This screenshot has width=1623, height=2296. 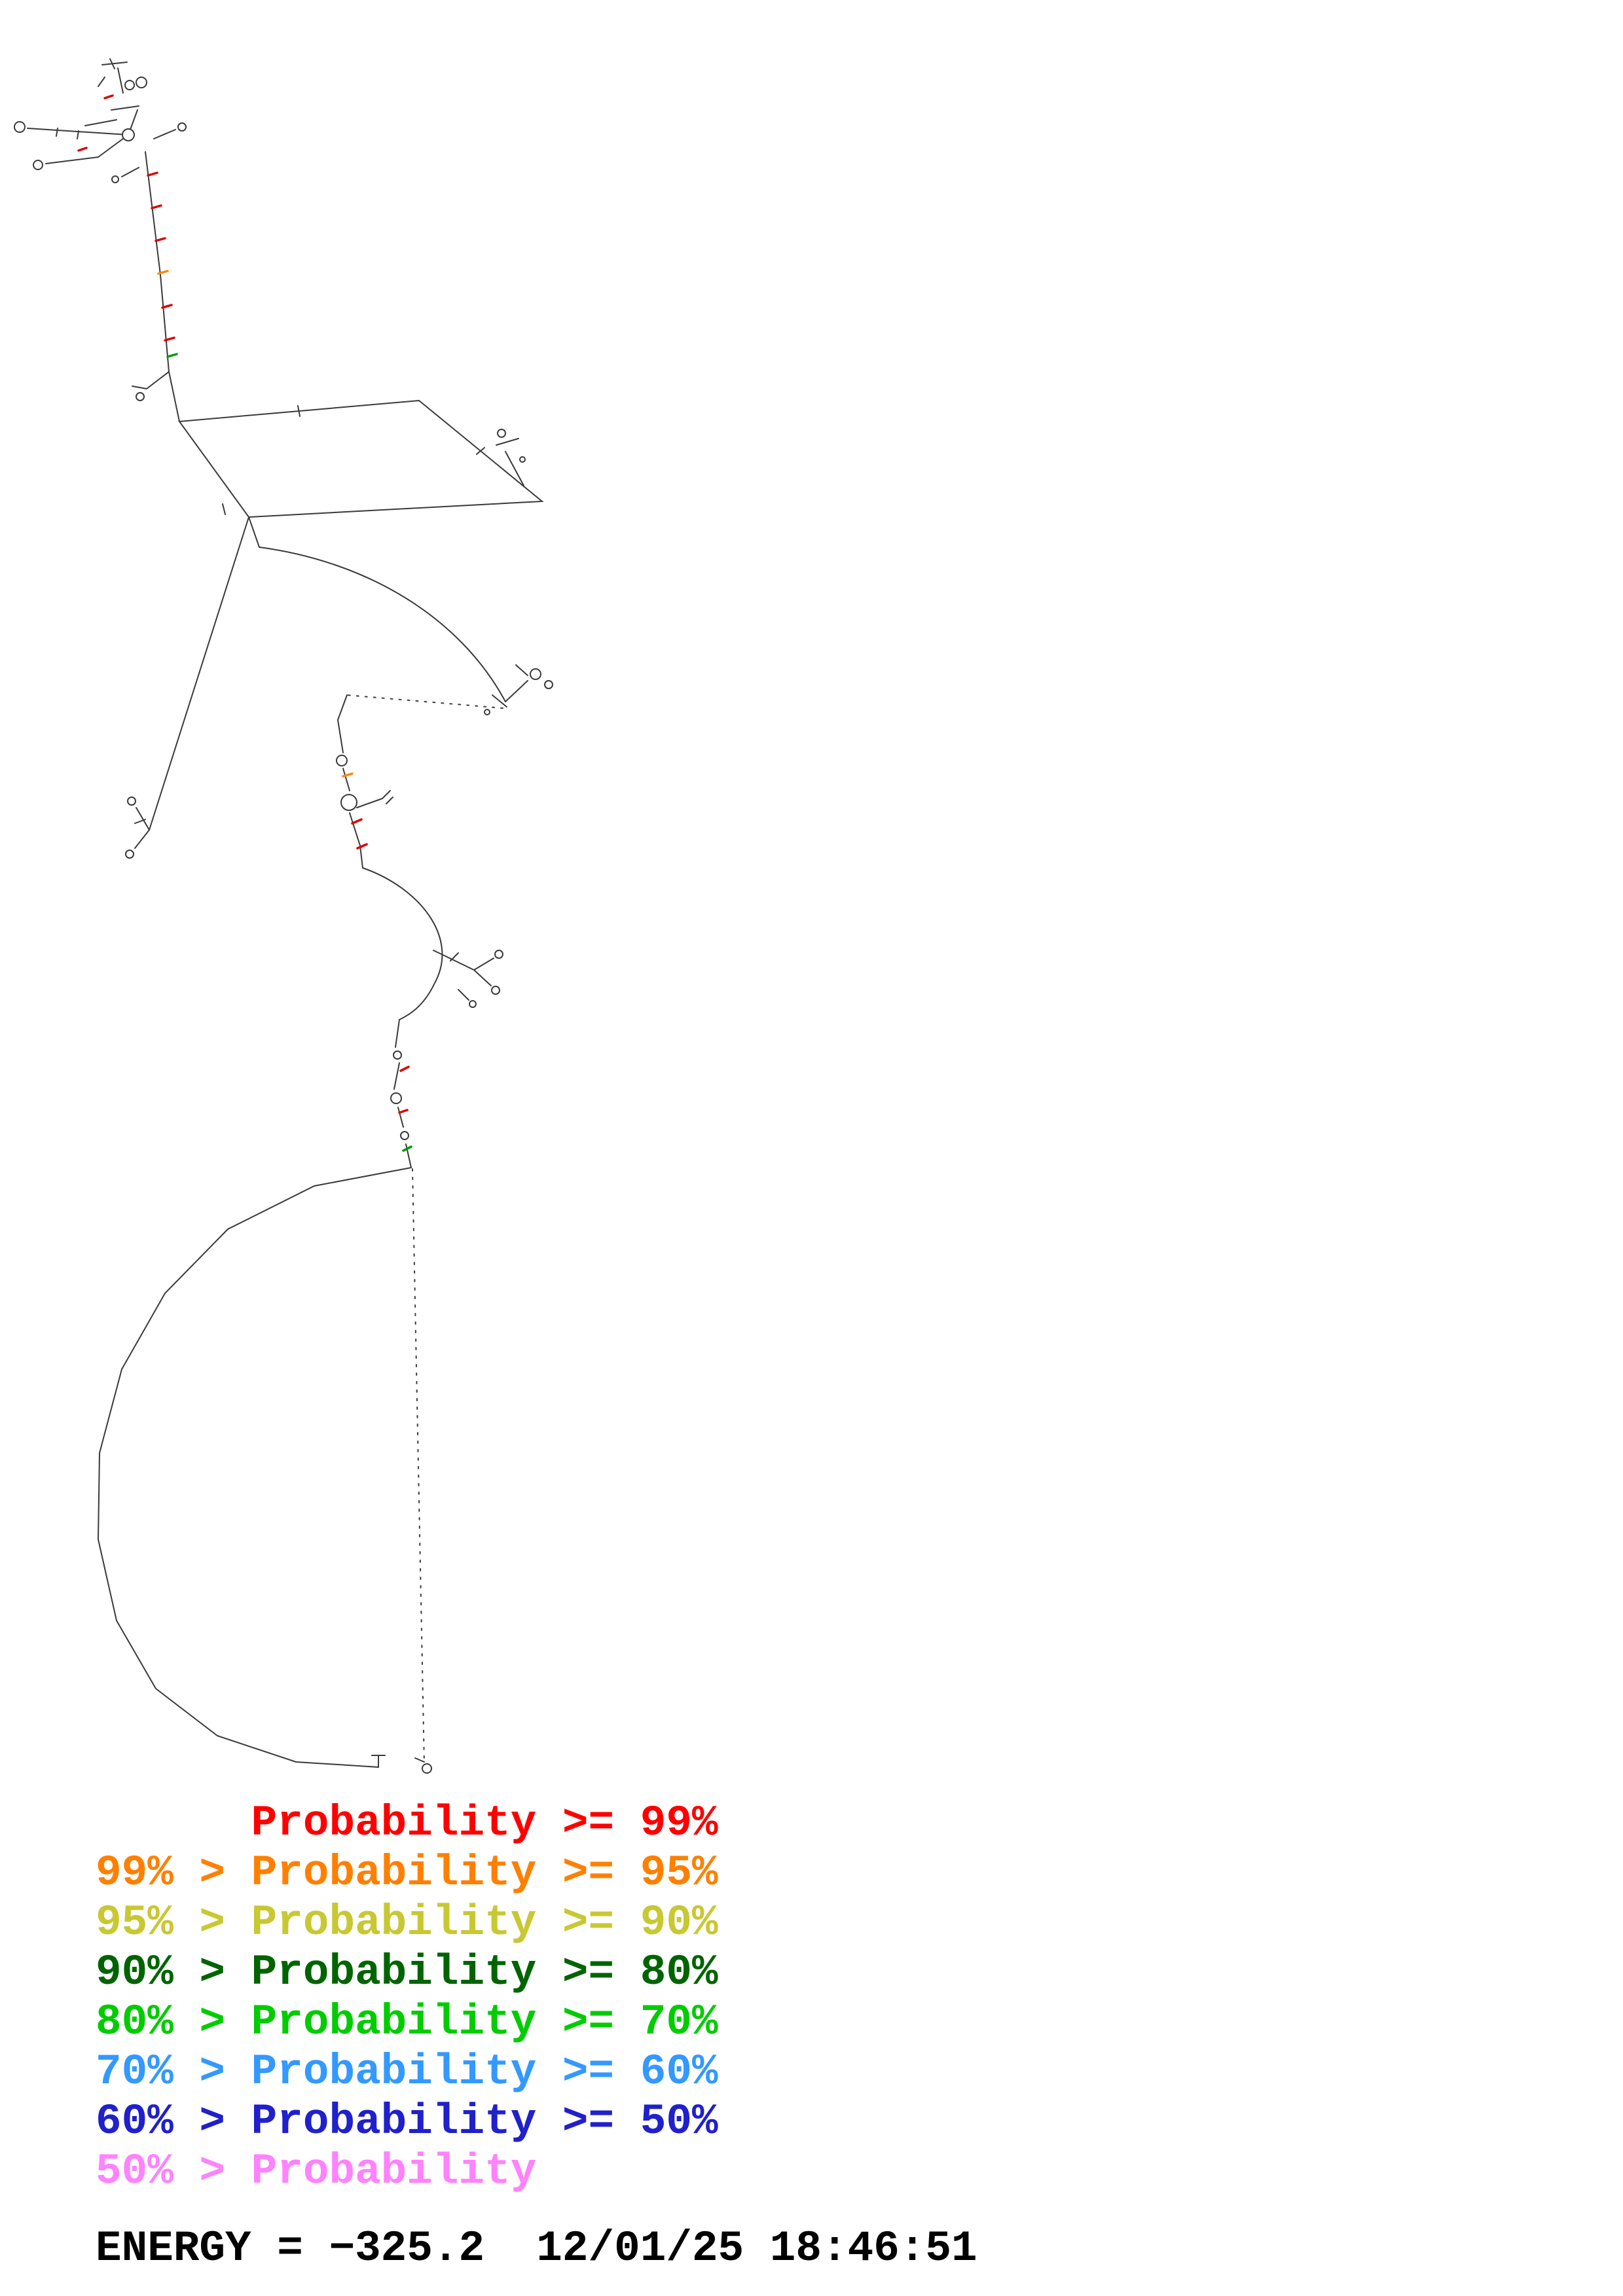 What do you see at coordinates (407, 1872) in the screenshot?
I see `legend-item-95: 99% > Probability >= 95%` at bounding box center [407, 1872].